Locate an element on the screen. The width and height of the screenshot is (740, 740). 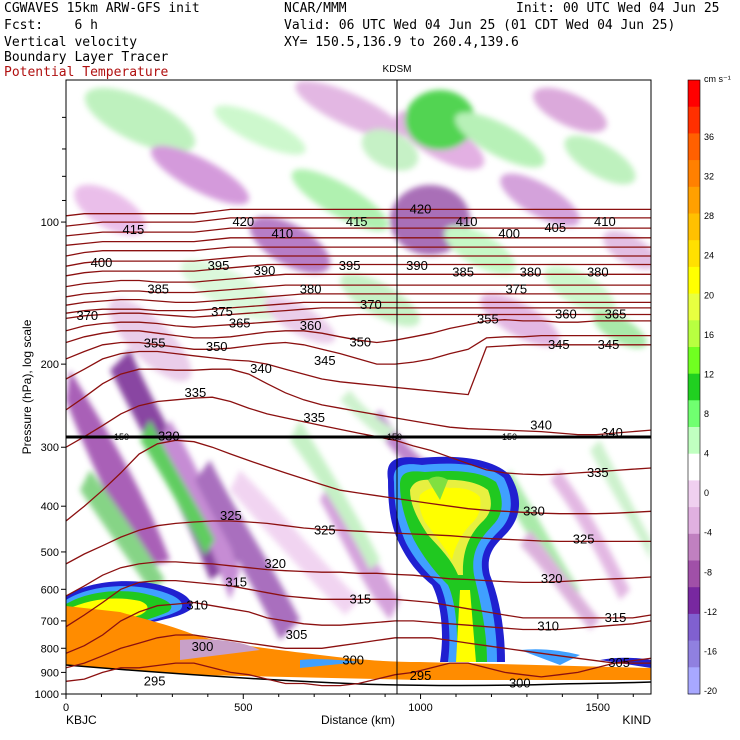
y-tick-label: 1000 is located at coordinates (47, 695).